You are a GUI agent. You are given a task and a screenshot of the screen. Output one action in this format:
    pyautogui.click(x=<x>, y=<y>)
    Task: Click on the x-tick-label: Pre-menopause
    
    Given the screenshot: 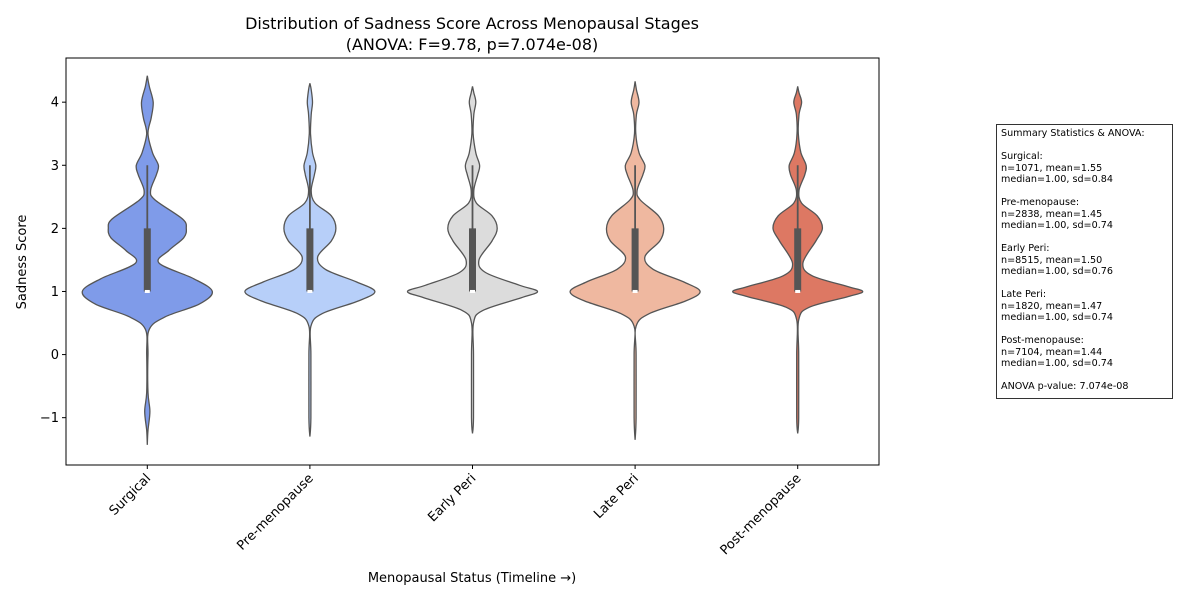 What is the action you would take?
    pyautogui.click(x=275, y=512)
    